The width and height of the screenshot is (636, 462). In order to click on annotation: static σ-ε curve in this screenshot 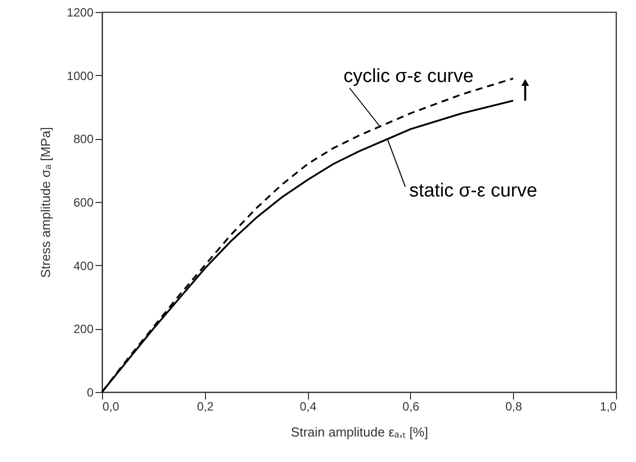, I will do `click(473, 191)`.